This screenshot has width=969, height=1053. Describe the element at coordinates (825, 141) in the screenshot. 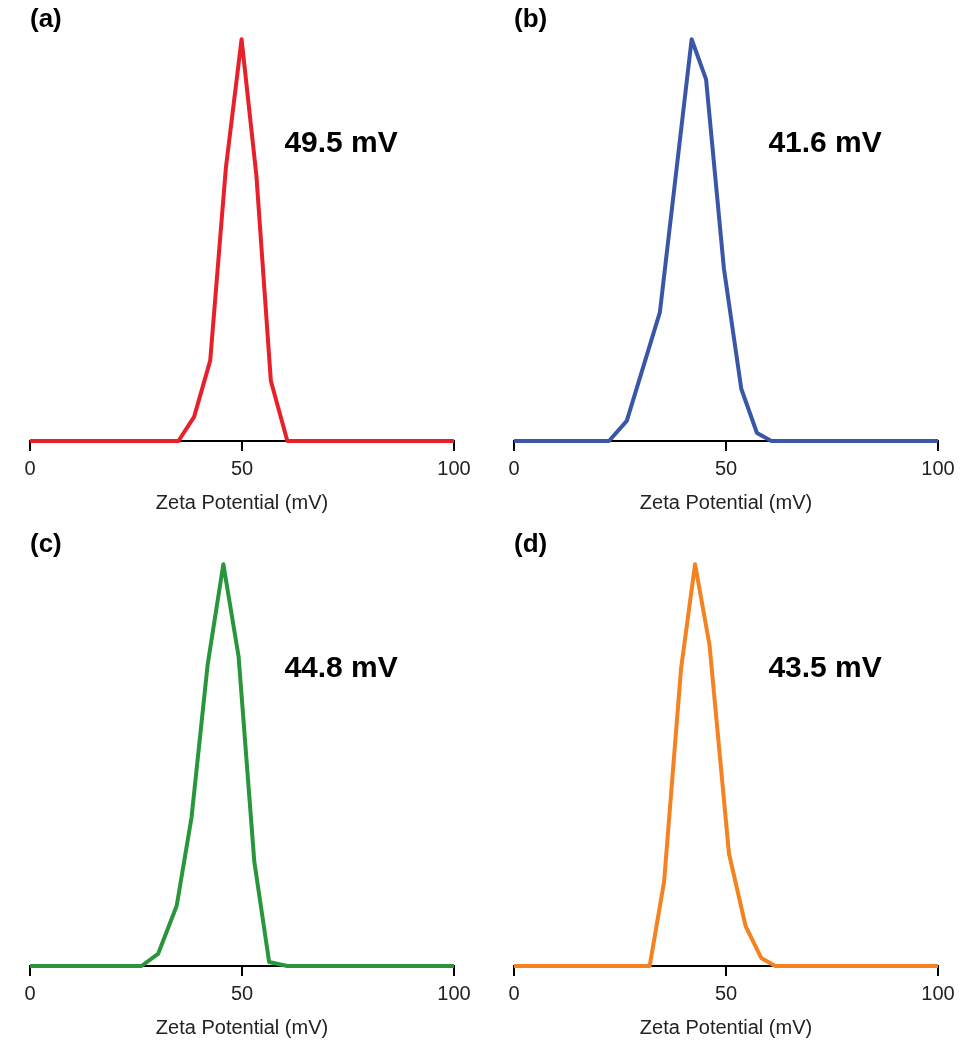

I see `annotation: 41.6 mV` at that location.